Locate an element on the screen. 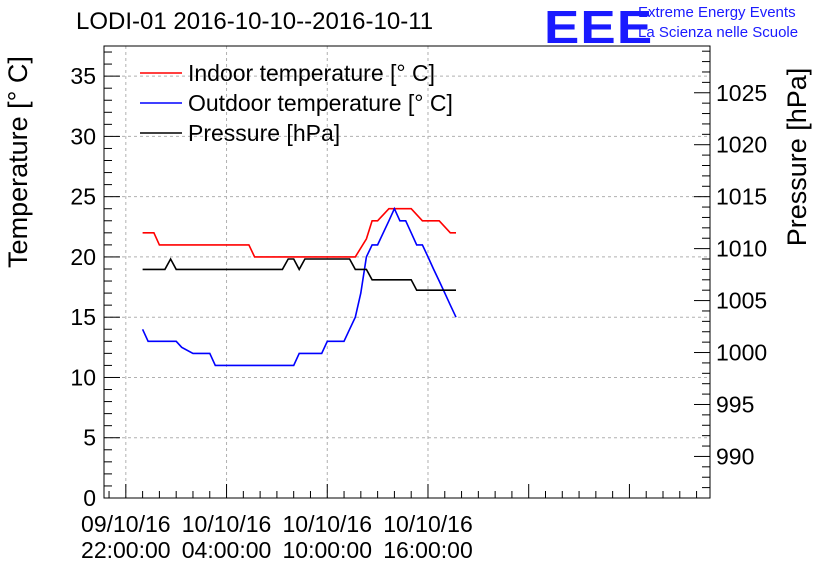  y-right-tick-label: 1025 is located at coordinates (741, 93).